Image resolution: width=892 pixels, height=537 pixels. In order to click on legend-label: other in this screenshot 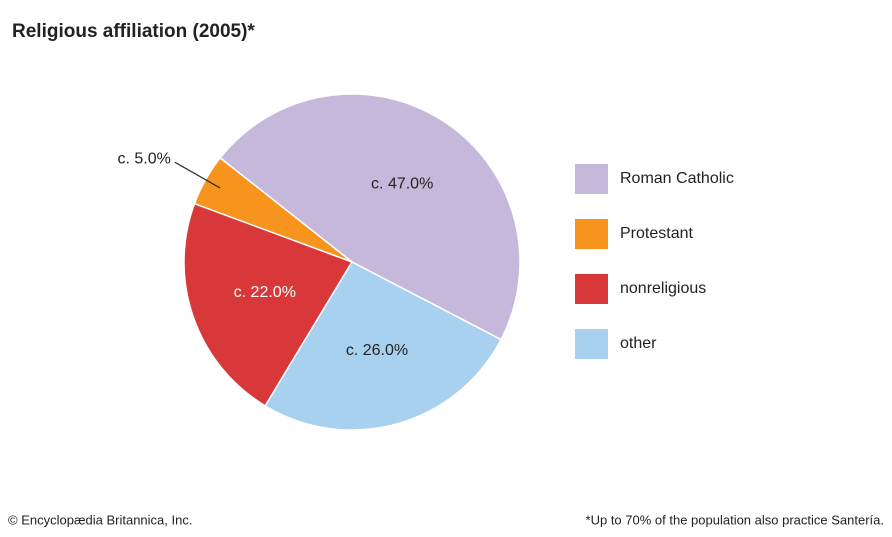, I will do `click(638, 343)`.